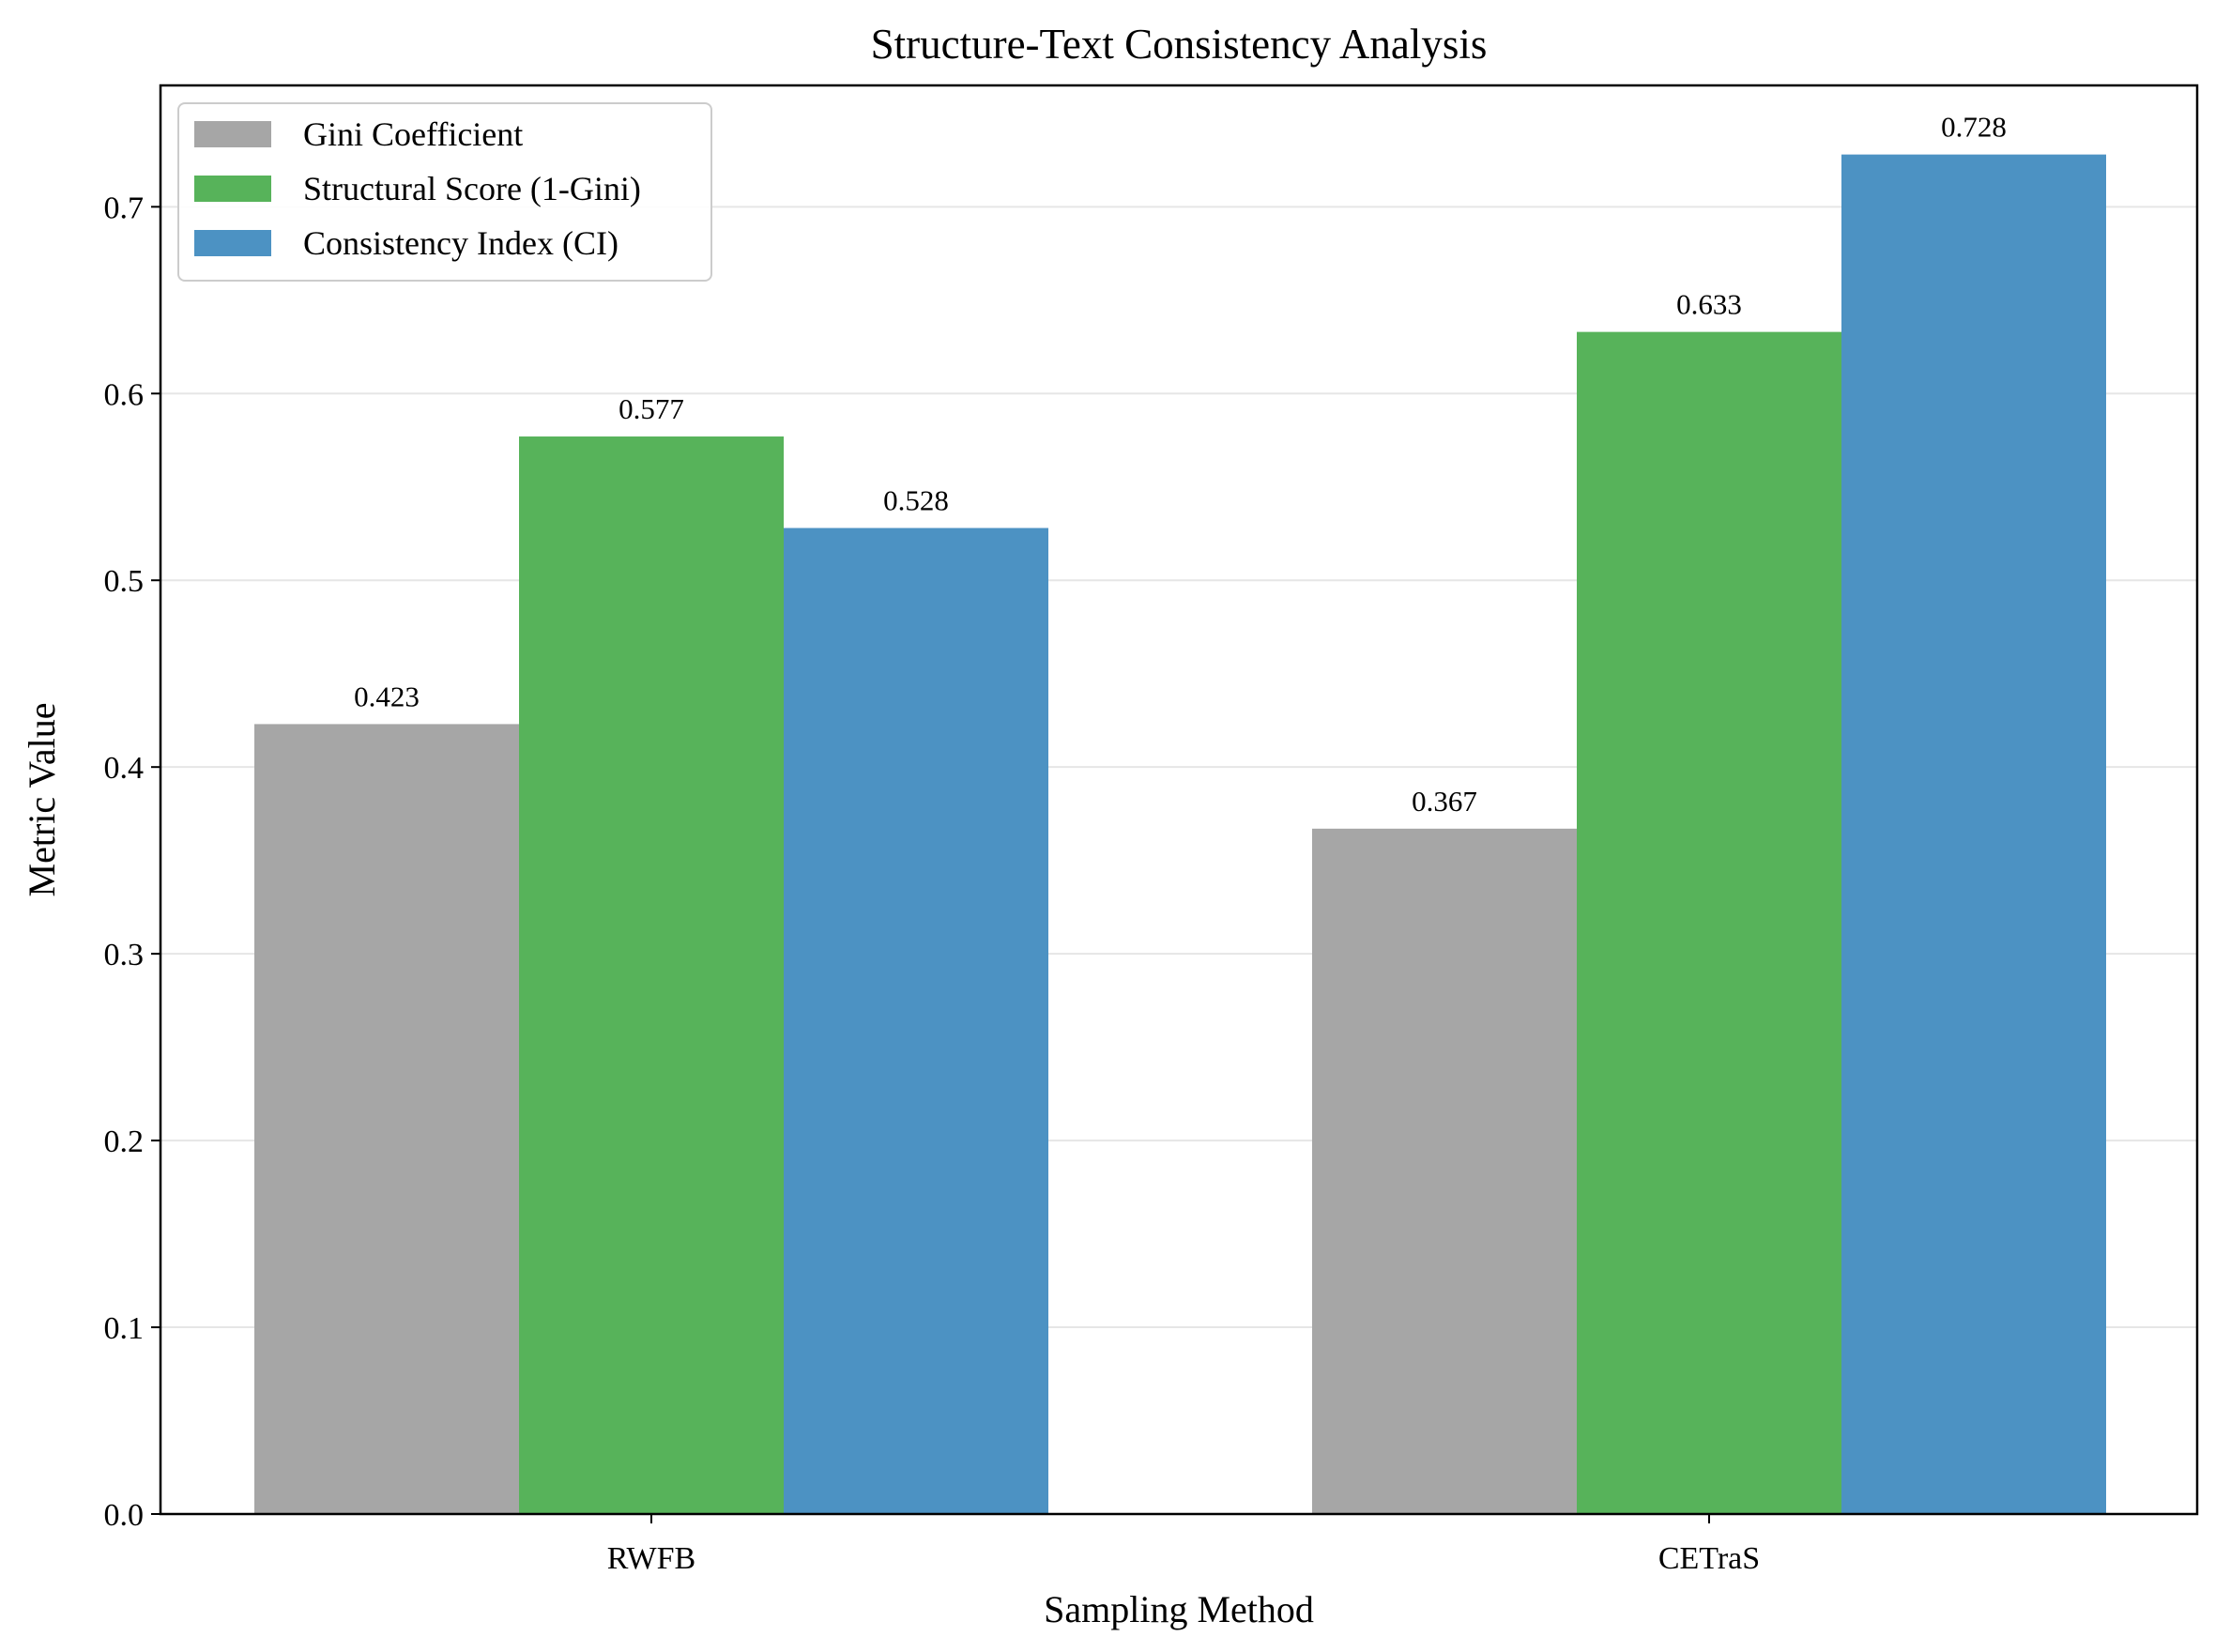  I want to click on bar-value-label: 0.528, so click(916, 500).